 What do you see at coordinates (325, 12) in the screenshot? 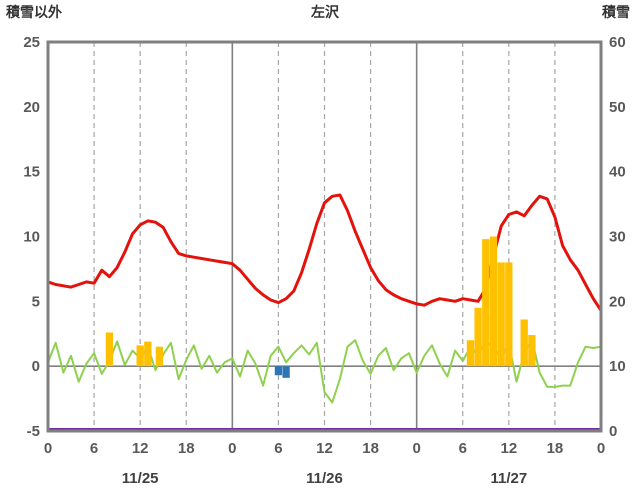
I see `chart-title: 左沢` at bounding box center [325, 12].